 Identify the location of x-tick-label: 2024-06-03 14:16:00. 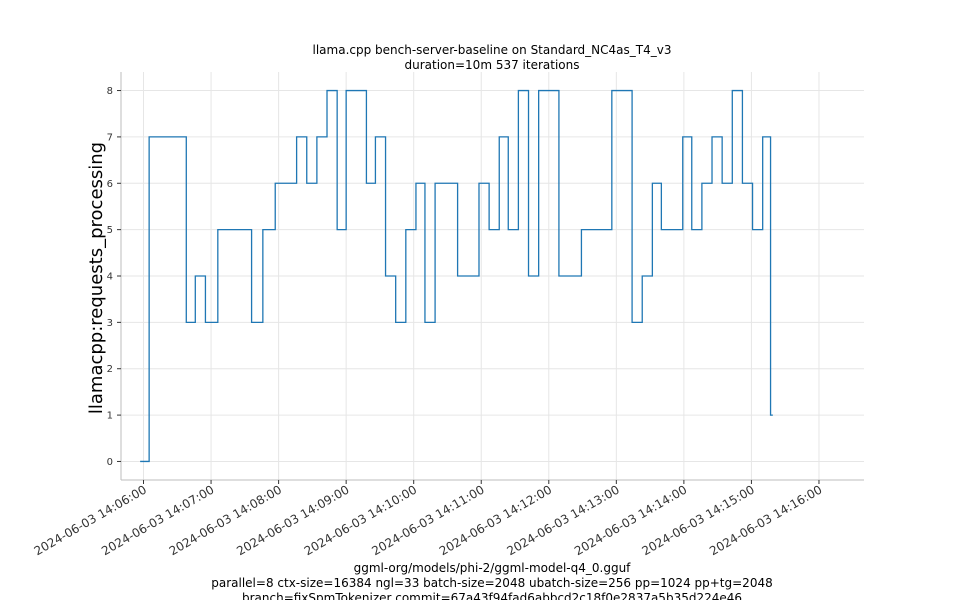
(765, 520).